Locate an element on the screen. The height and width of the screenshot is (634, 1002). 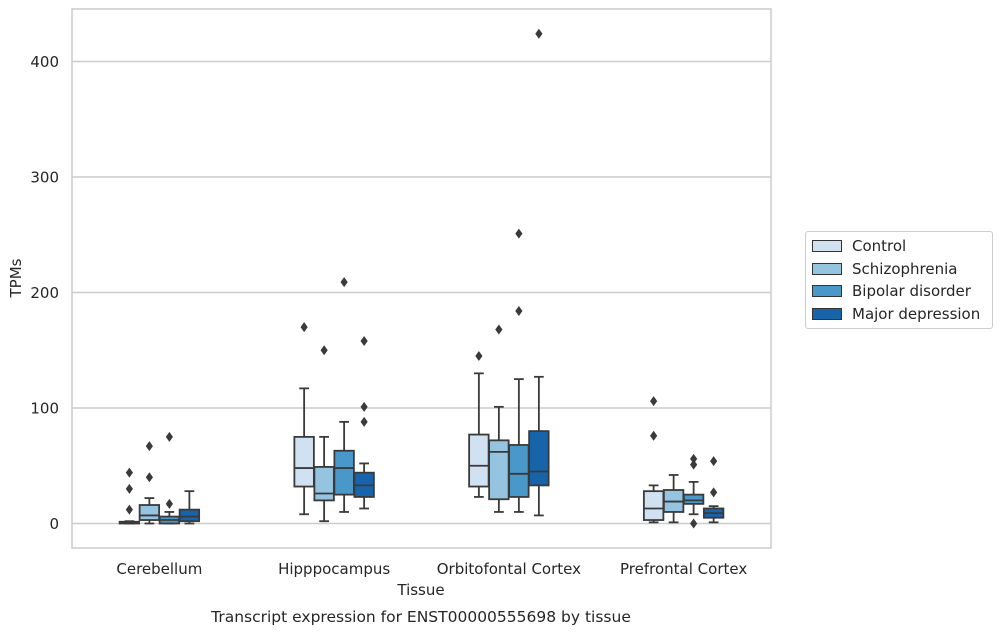
y-tick-label: 0 is located at coordinates (54, 524).